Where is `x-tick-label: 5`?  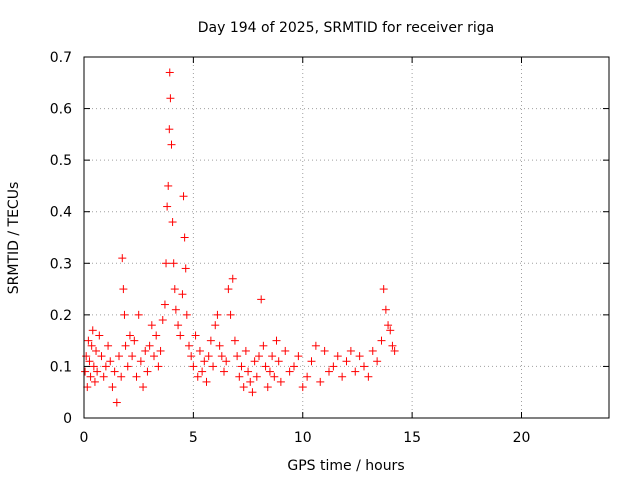
x-tick-label: 5 is located at coordinates (193, 438).